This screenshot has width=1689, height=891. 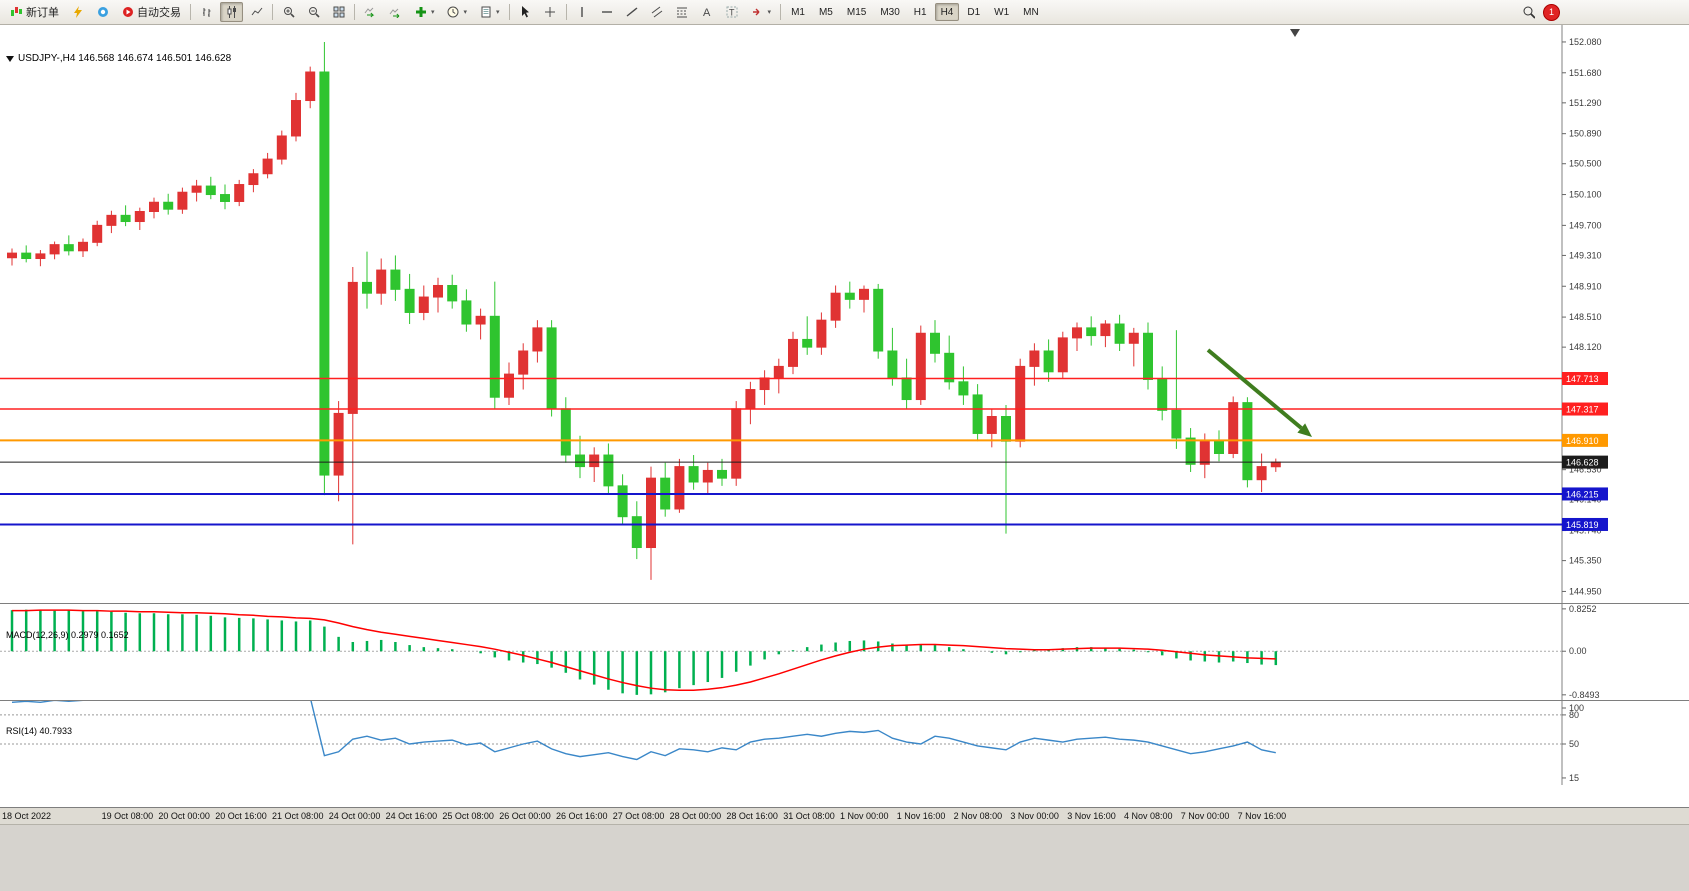 What do you see at coordinates (978, 816) in the screenshot?
I see `time-label: 2 Nov 08:00` at bounding box center [978, 816].